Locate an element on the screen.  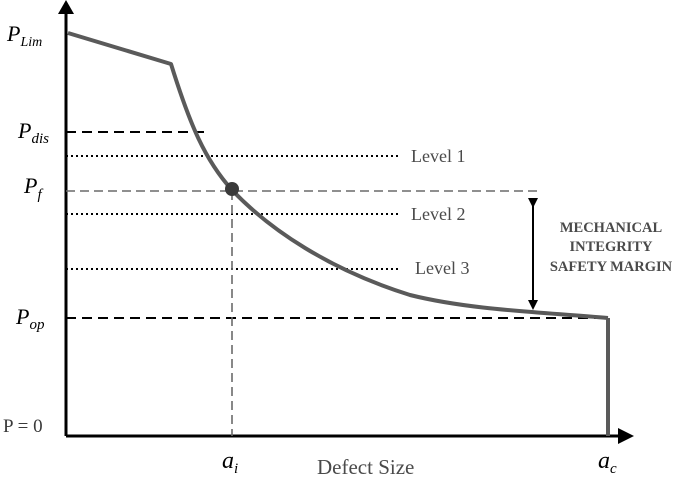
x-axis-arrowhead is located at coordinates (626, 436).